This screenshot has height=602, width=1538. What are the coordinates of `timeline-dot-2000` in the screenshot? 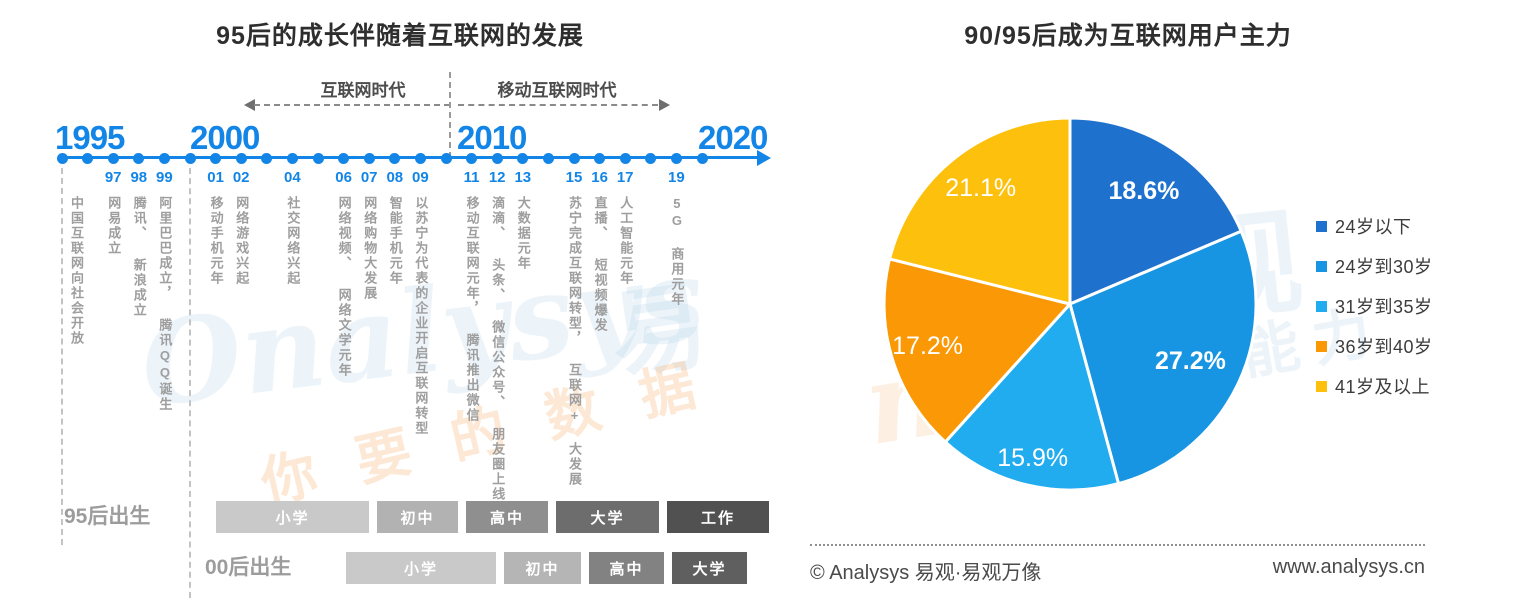 It's located at (190, 158).